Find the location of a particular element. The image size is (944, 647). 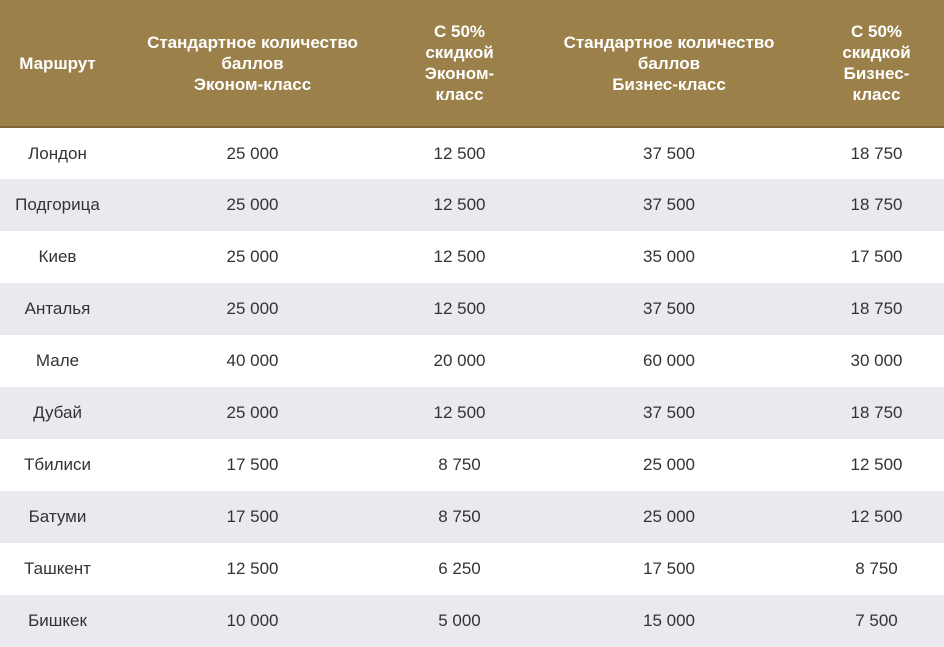

cell-economy-discount: 6 250 is located at coordinates (459, 568).